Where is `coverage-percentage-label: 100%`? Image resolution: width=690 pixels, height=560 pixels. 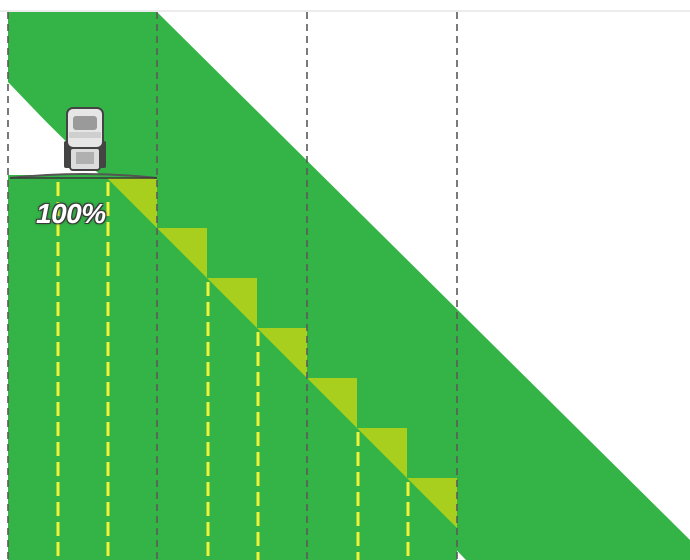
coverage-percentage-label: 100% is located at coordinates (71, 213).